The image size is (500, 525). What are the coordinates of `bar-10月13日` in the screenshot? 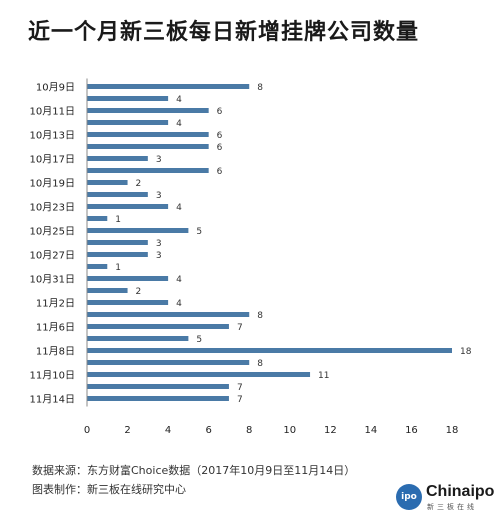 It's located at (148, 134).